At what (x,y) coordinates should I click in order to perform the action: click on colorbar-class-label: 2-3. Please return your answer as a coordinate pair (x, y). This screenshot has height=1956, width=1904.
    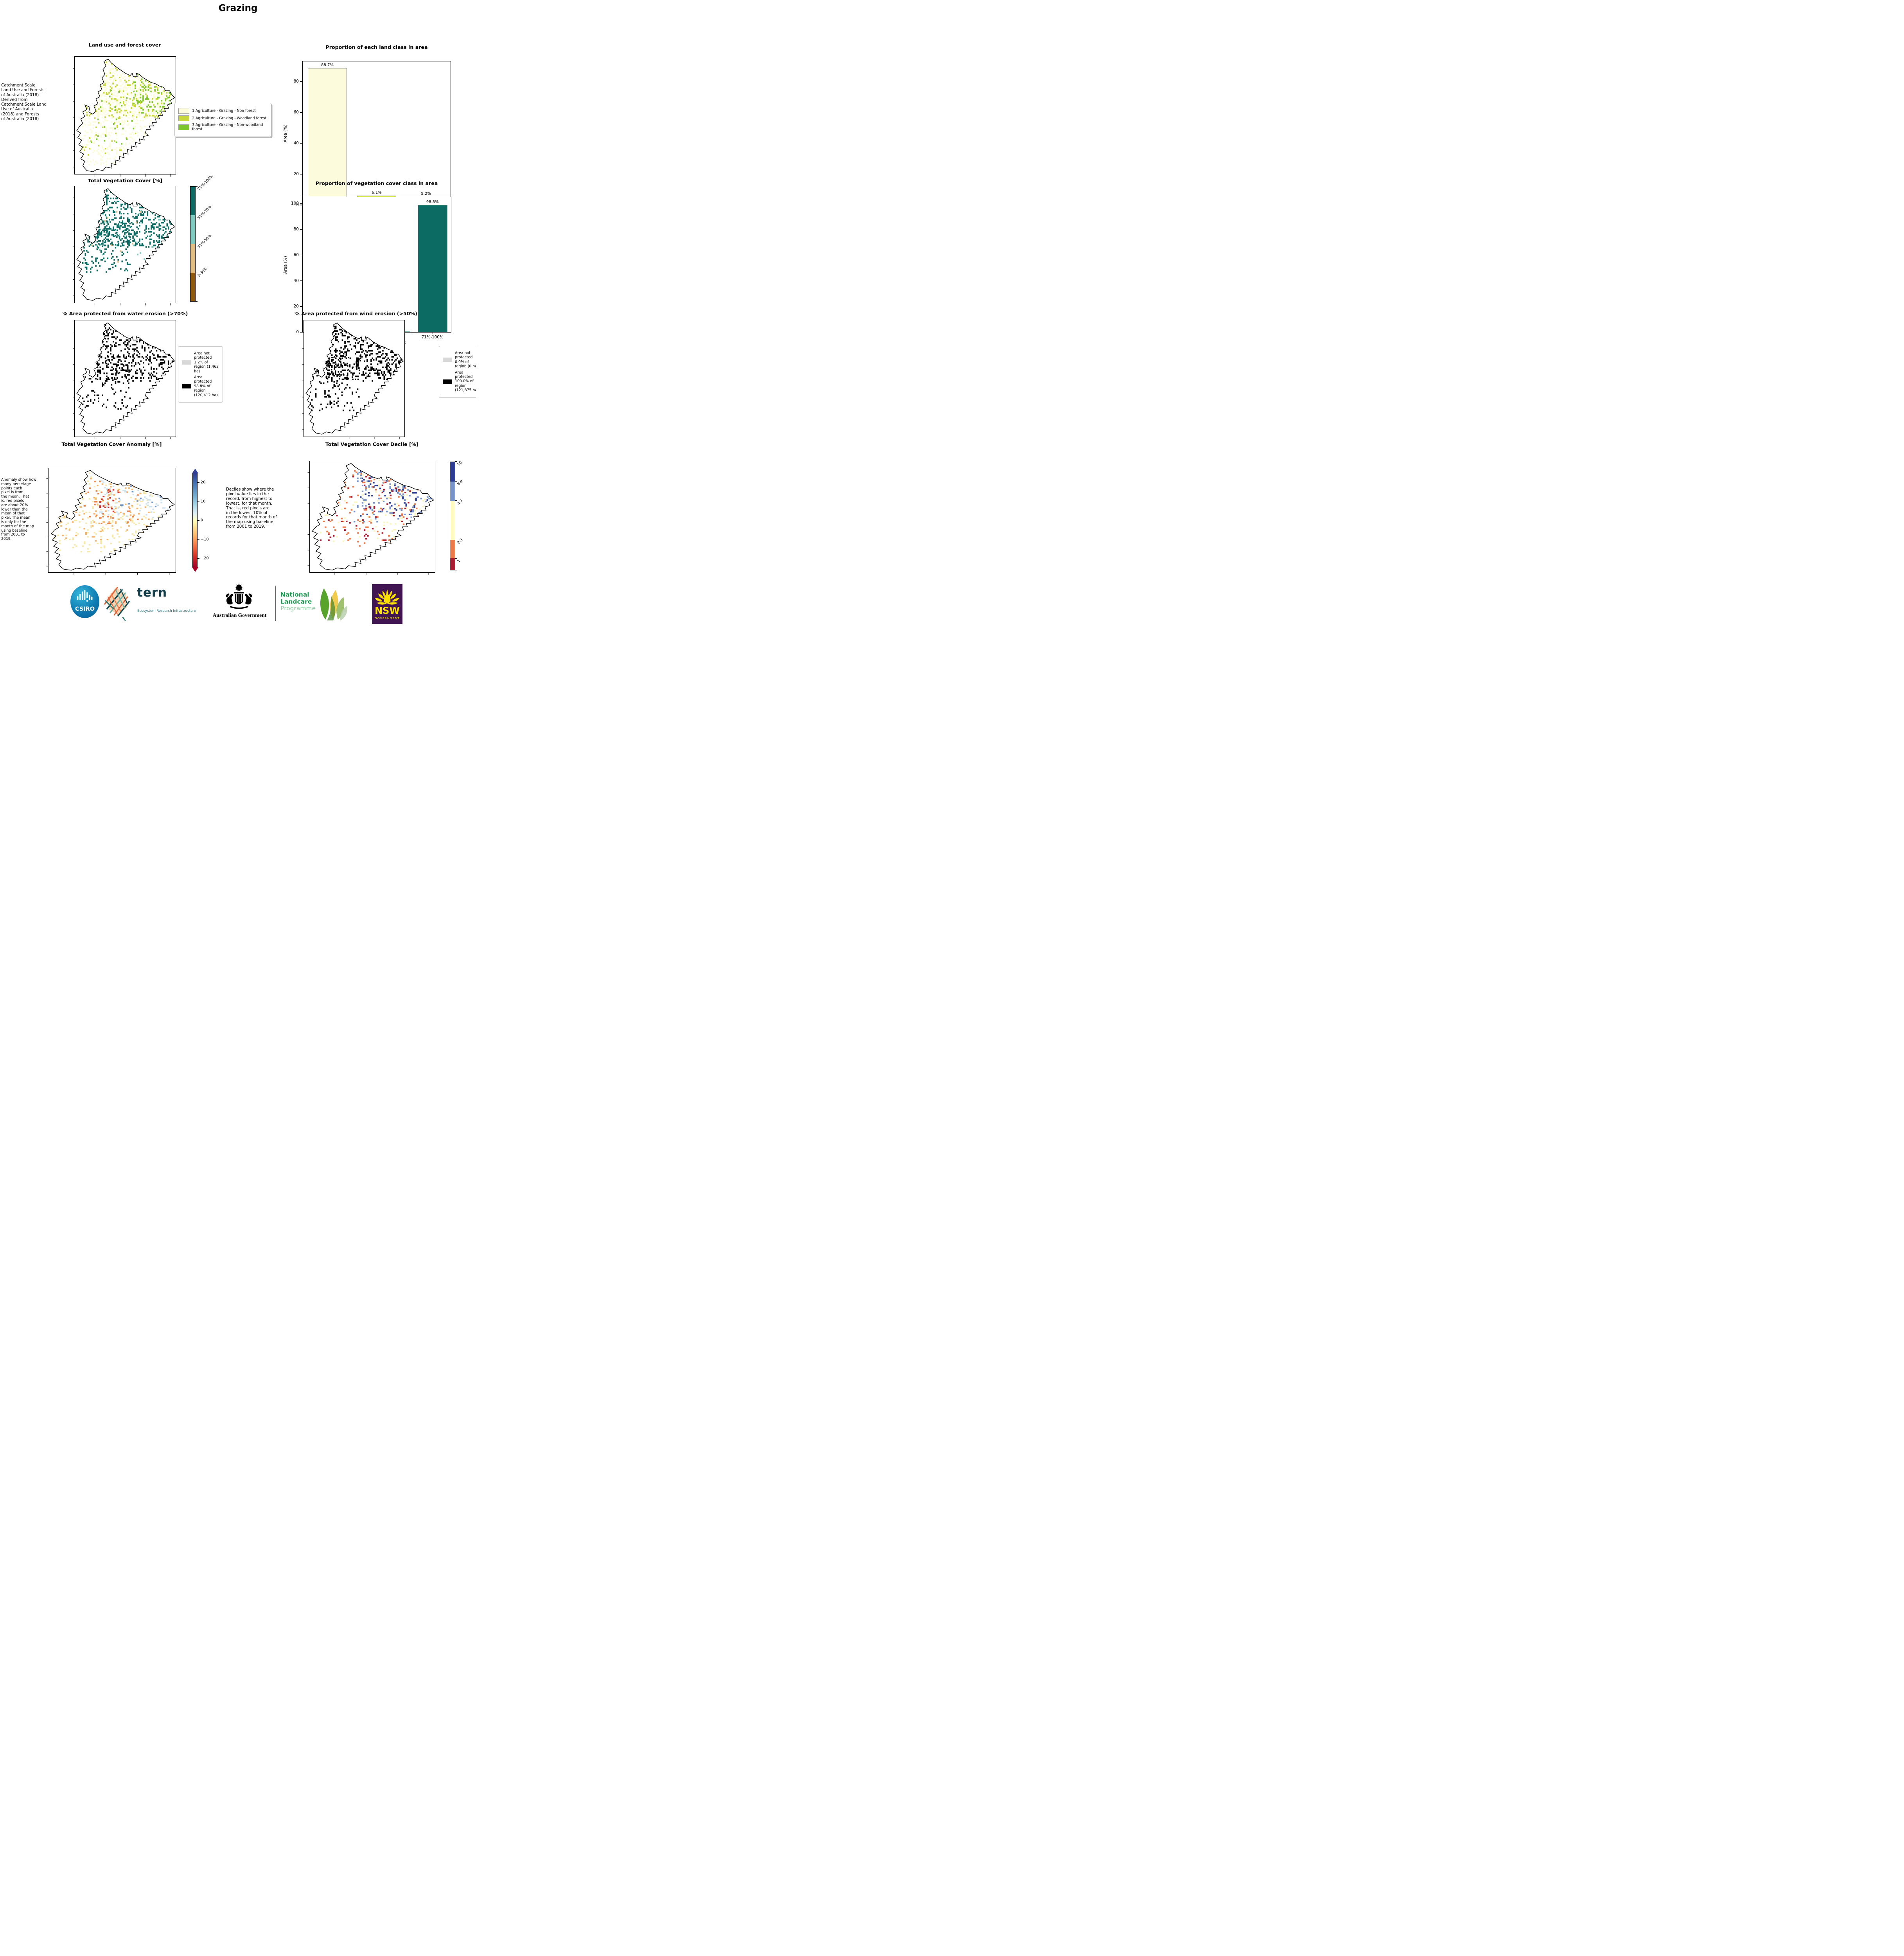
    Looking at the image, I should click on (460, 541).